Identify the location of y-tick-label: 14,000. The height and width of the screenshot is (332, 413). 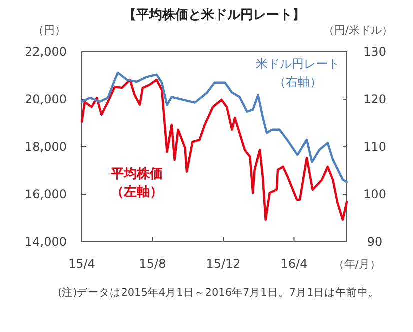
(46, 242).